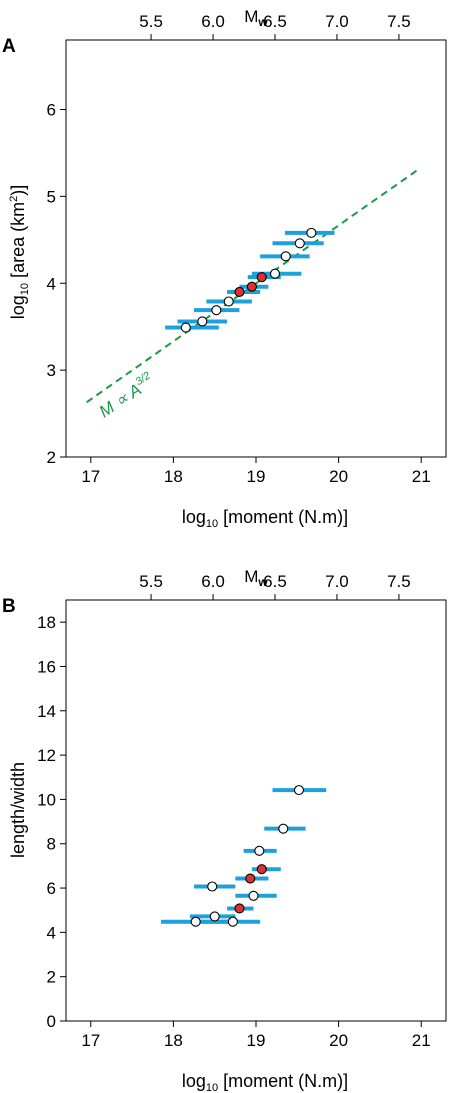  Describe the element at coordinates (46, 666) in the screenshot. I see `panel-b-y-tick-label: 16` at that location.